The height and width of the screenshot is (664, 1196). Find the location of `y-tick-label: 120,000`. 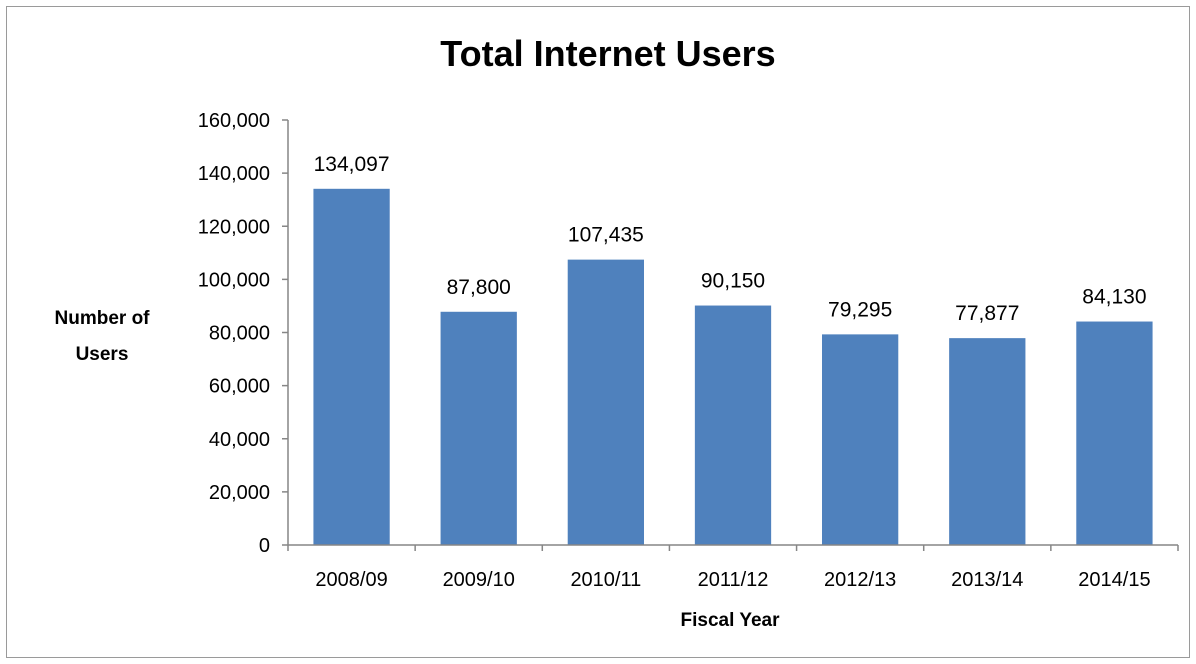

y-tick-label: 120,000 is located at coordinates (234, 227).